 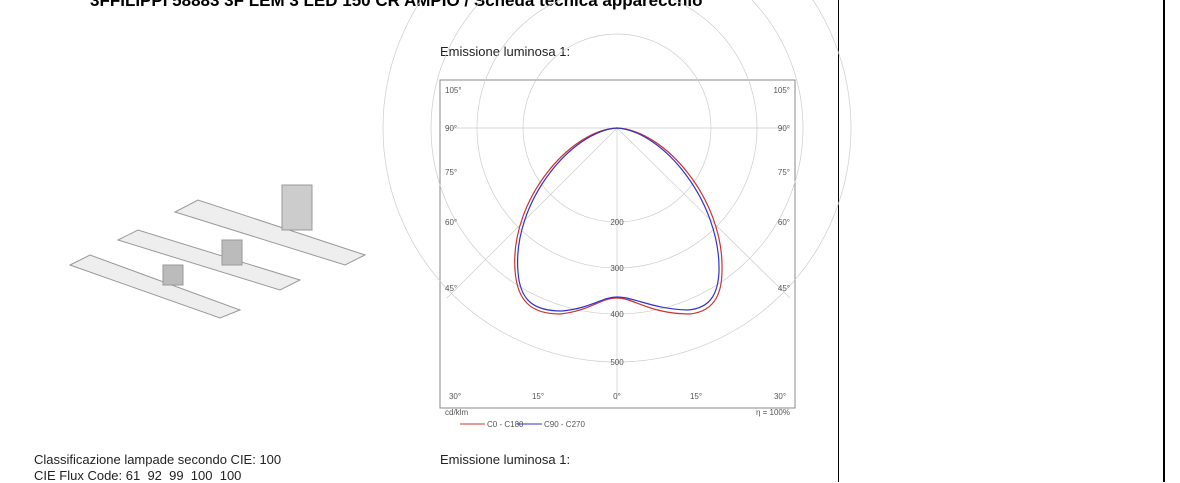 What do you see at coordinates (617, 268) in the screenshot?
I see `diagram-label: 300` at bounding box center [617, 268].